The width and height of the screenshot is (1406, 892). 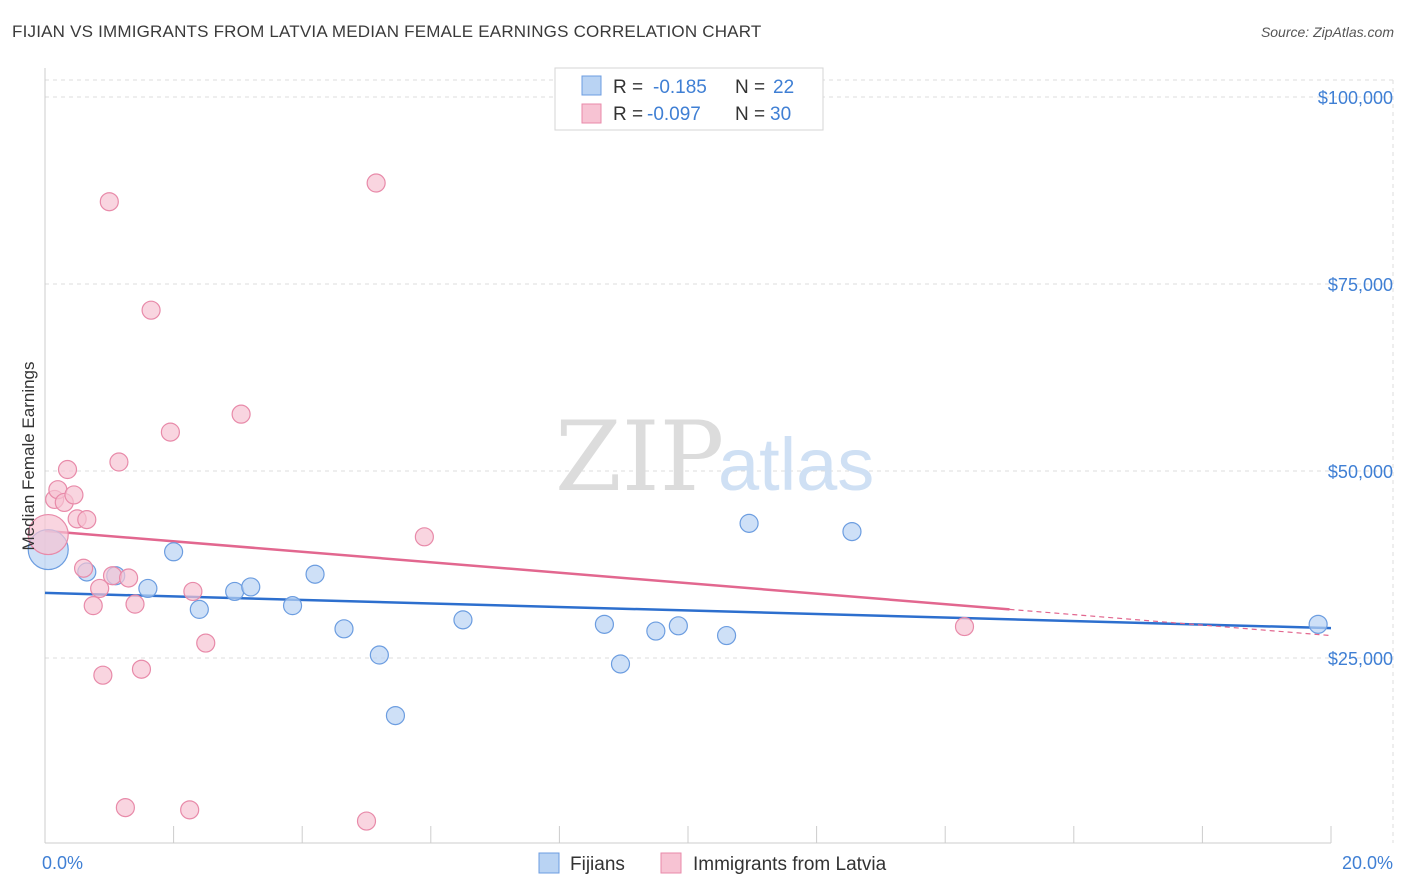 What do you see at coordinates (750, 114) in the screenshot?
I see `legend-n-label-2: N =` at bounding box center [750, 114].